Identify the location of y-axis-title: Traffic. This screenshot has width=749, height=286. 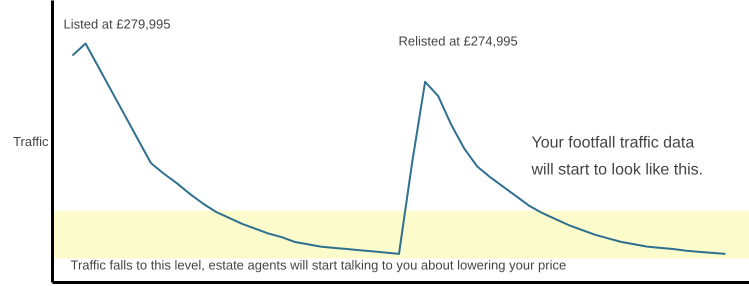
(31, 141).